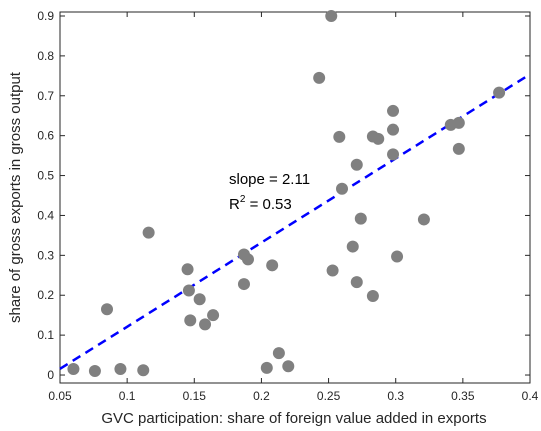 Image resolution: width=541 pixels, height=431 pixels. Describe the element at coordinates (60, 396) in the screenshot. I see `x-tick-label: 0.05` at that location.